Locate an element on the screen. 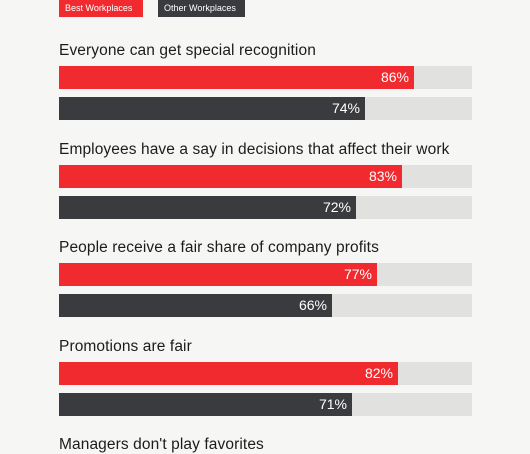 This screenshot has height=454, width=530. bar-track: 72% is located at coordinates (265, 207).